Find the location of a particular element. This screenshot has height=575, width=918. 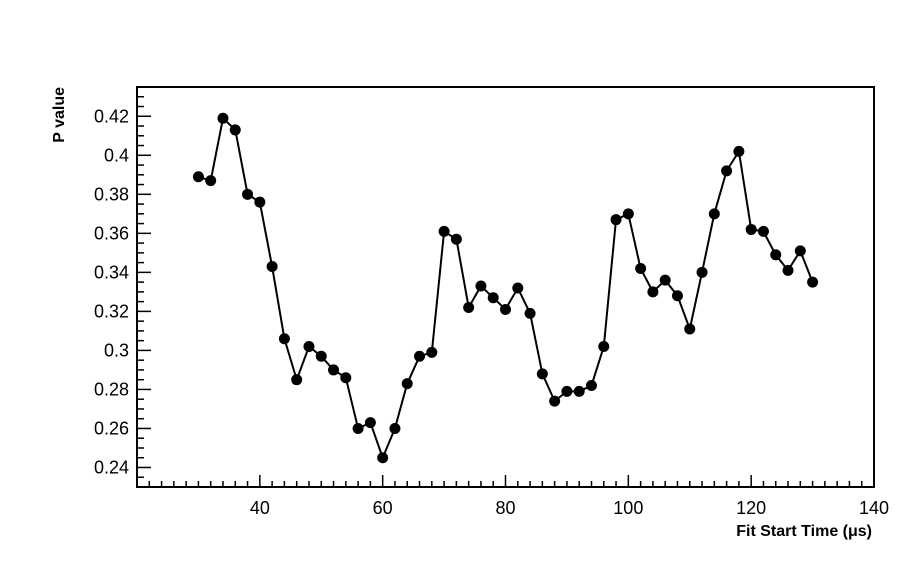

y-tick-label: 0.3 is located at coordinates (116, 350).